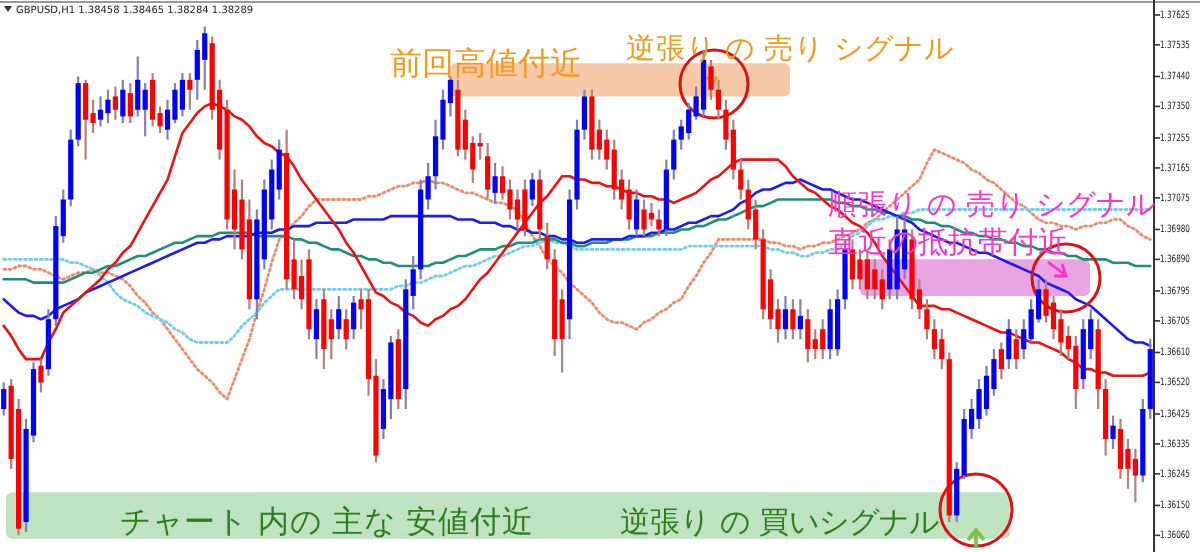 The height and width of the screenshot is (552, 1200). What do you see at coordinates (780, 522) in the screenshot?
I see `annotation: 逆張り の 買いシグナル` at bounding box center [780, 522].